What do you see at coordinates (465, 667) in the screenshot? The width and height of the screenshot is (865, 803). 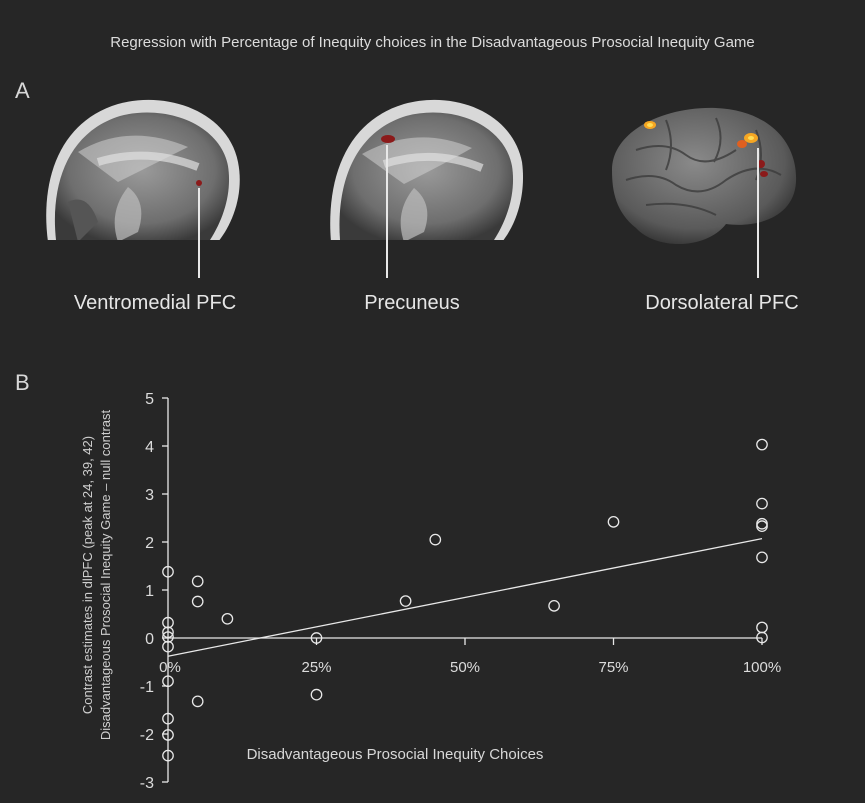 I see `x-tick-label: 50%` at bounding box center [465, 667].